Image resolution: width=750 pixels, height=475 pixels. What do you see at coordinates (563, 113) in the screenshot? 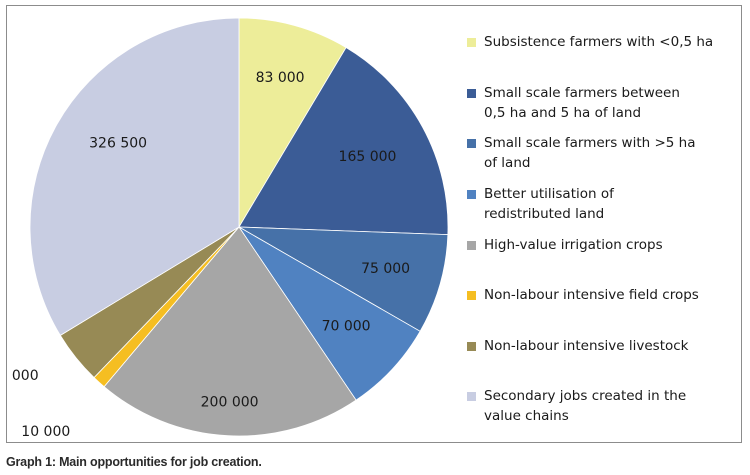
I see `legend-label-line: 0,5 ha and 5 ha of land` at bounding box center [563, 113].